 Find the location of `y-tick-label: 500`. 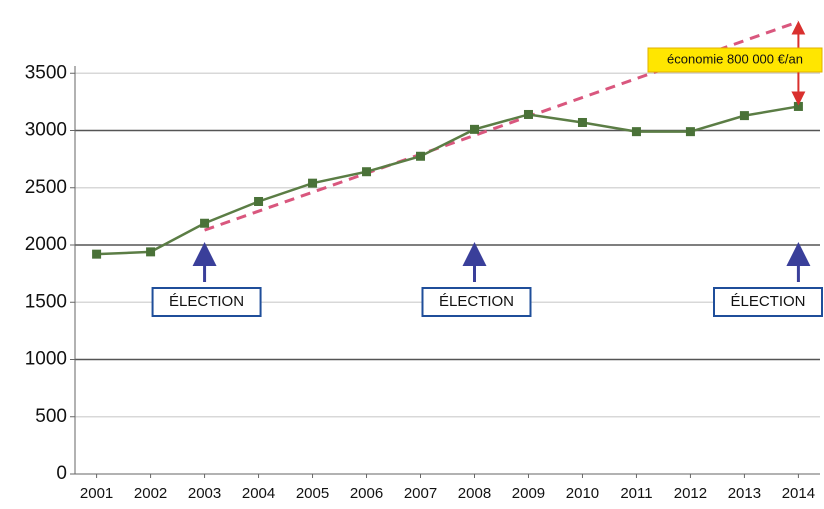

y-tick-label: 500 is located at coordinates (51, 416).